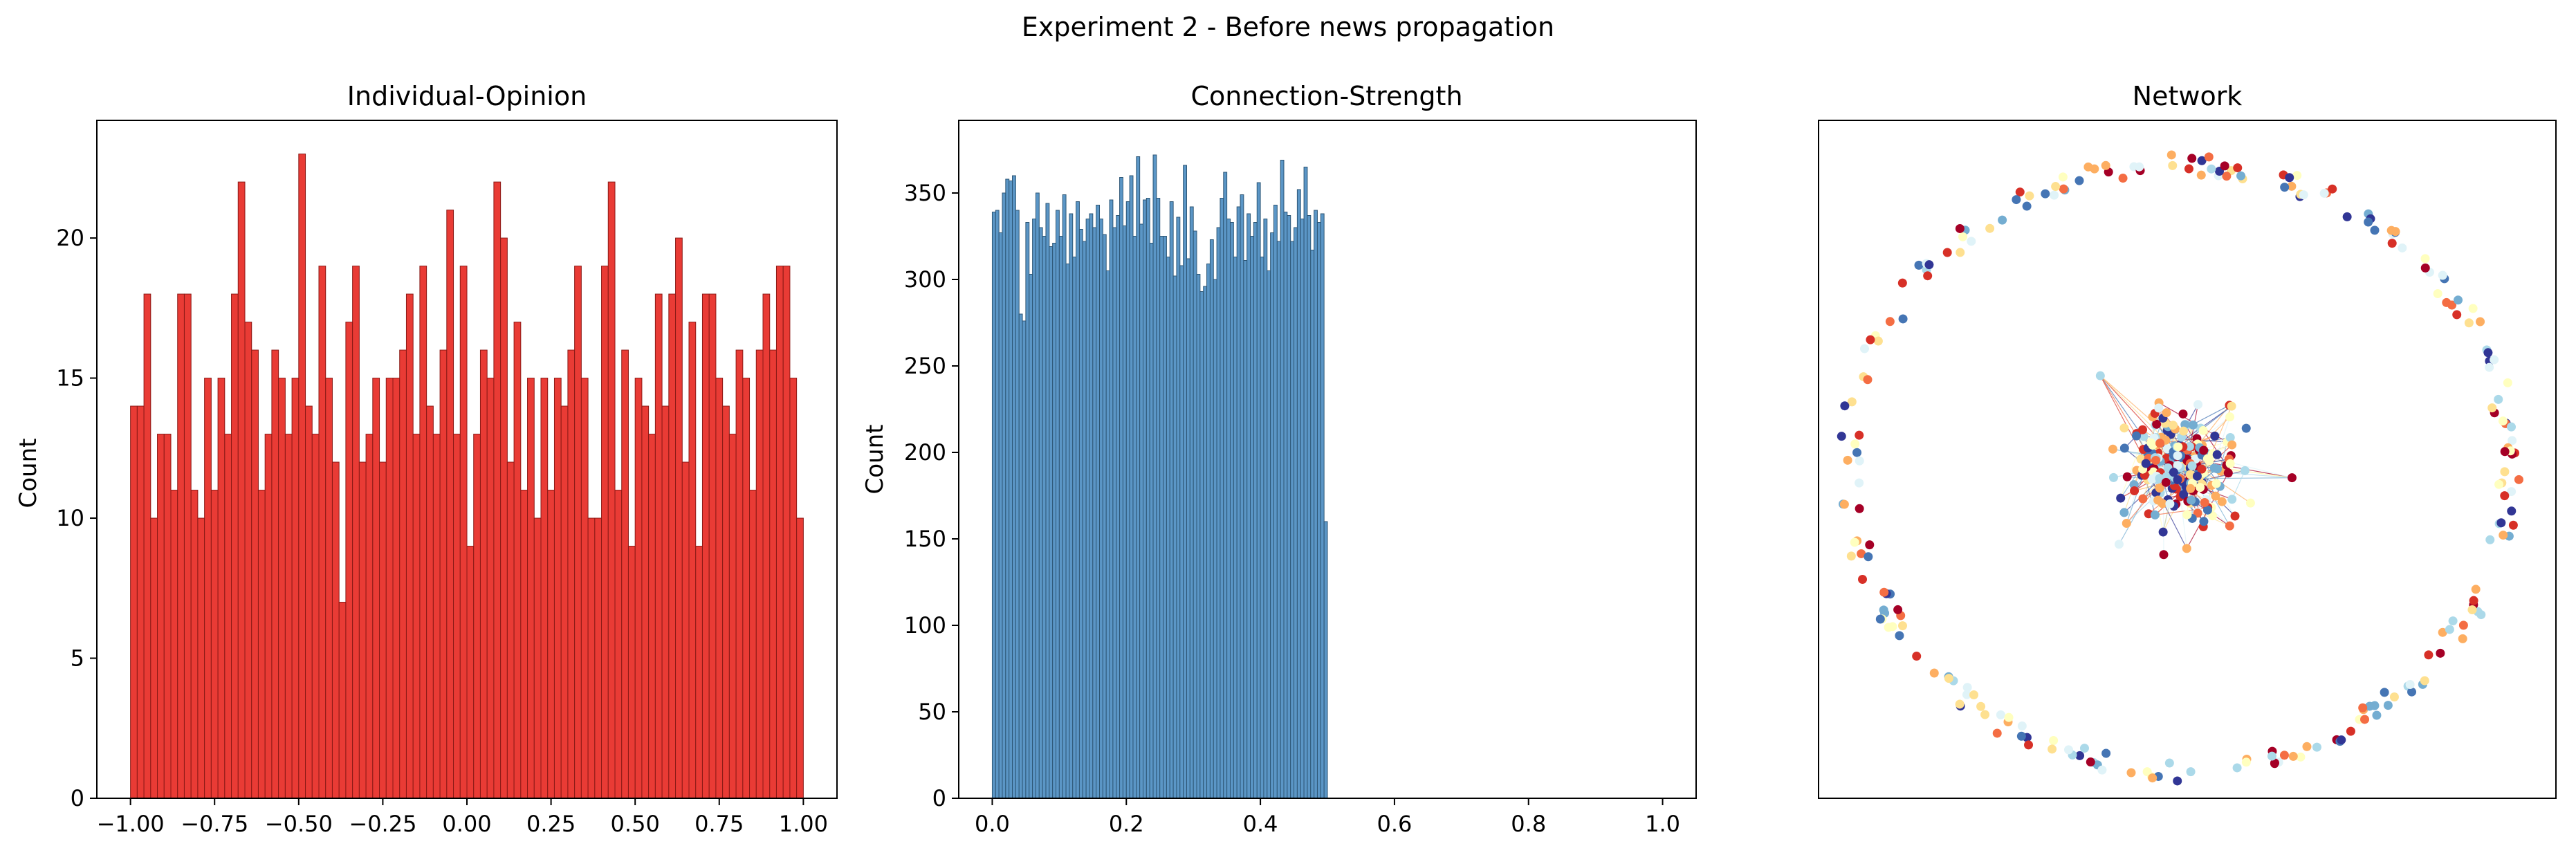 The image size is (2576, 855). What do you see at coordinates (70, 238) in the screenshot?
I see `y-tick-label: 20` at bounding box center [70, 238].